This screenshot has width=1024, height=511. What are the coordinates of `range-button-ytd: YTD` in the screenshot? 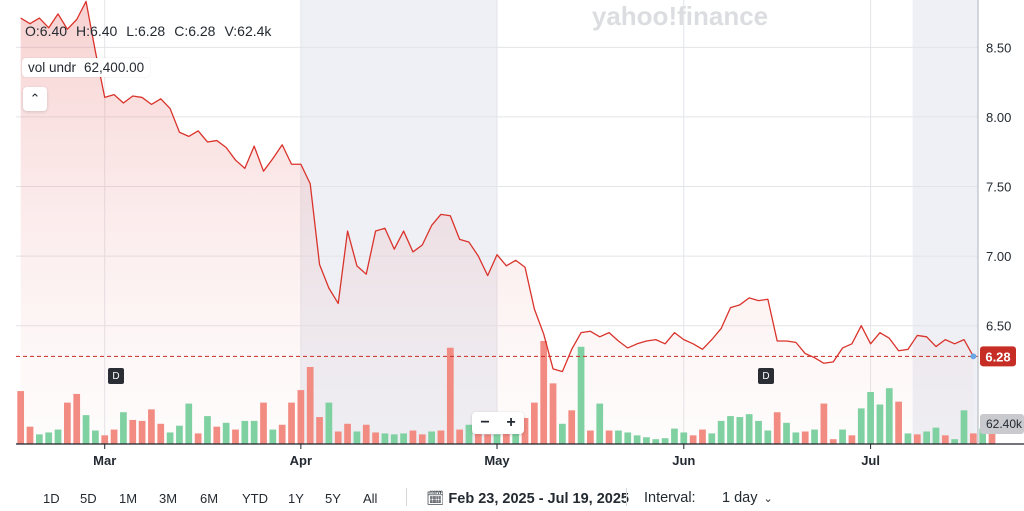 It's located at (255, 498).